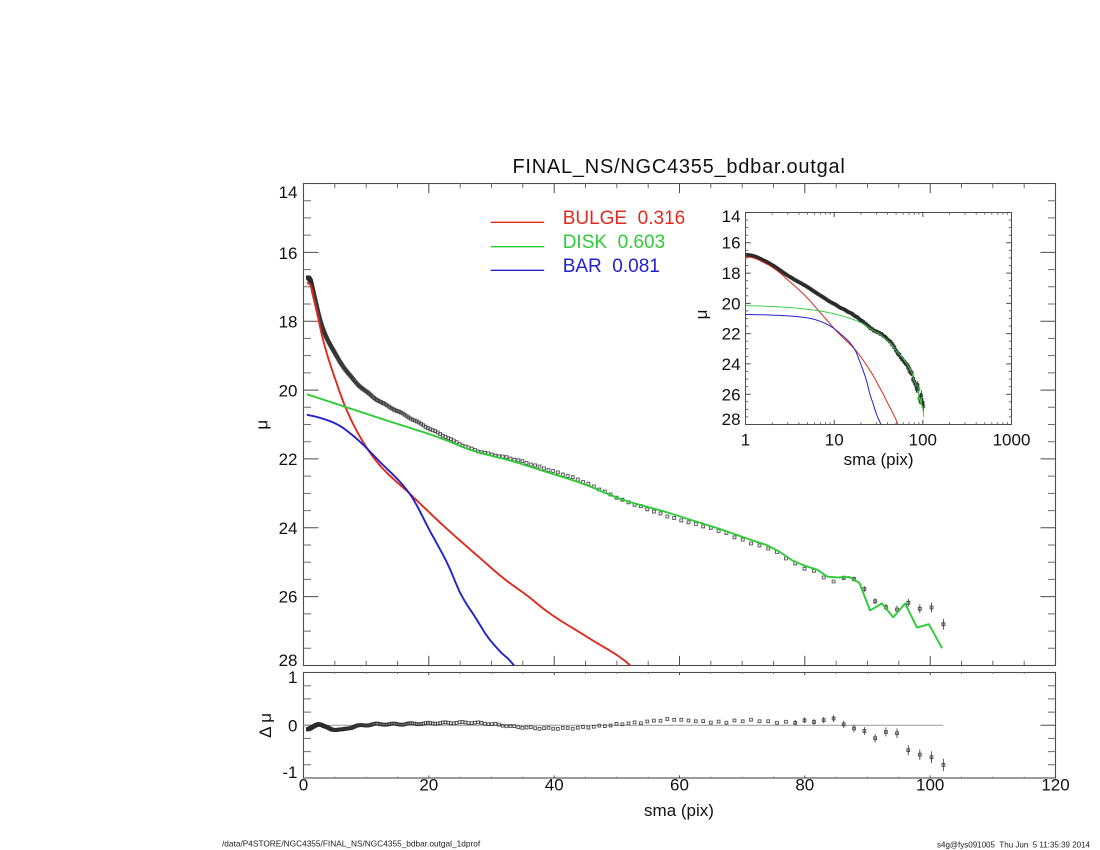  I want to click on svg-text: DISK 0.603, so click(614, 242).